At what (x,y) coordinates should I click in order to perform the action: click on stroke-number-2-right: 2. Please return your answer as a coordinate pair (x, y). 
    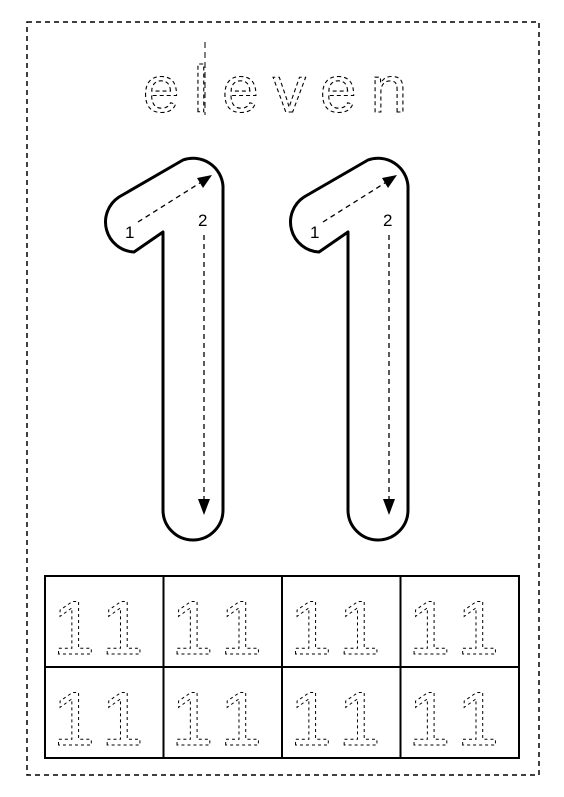
    Looking at the image, I should click on (387, 220).